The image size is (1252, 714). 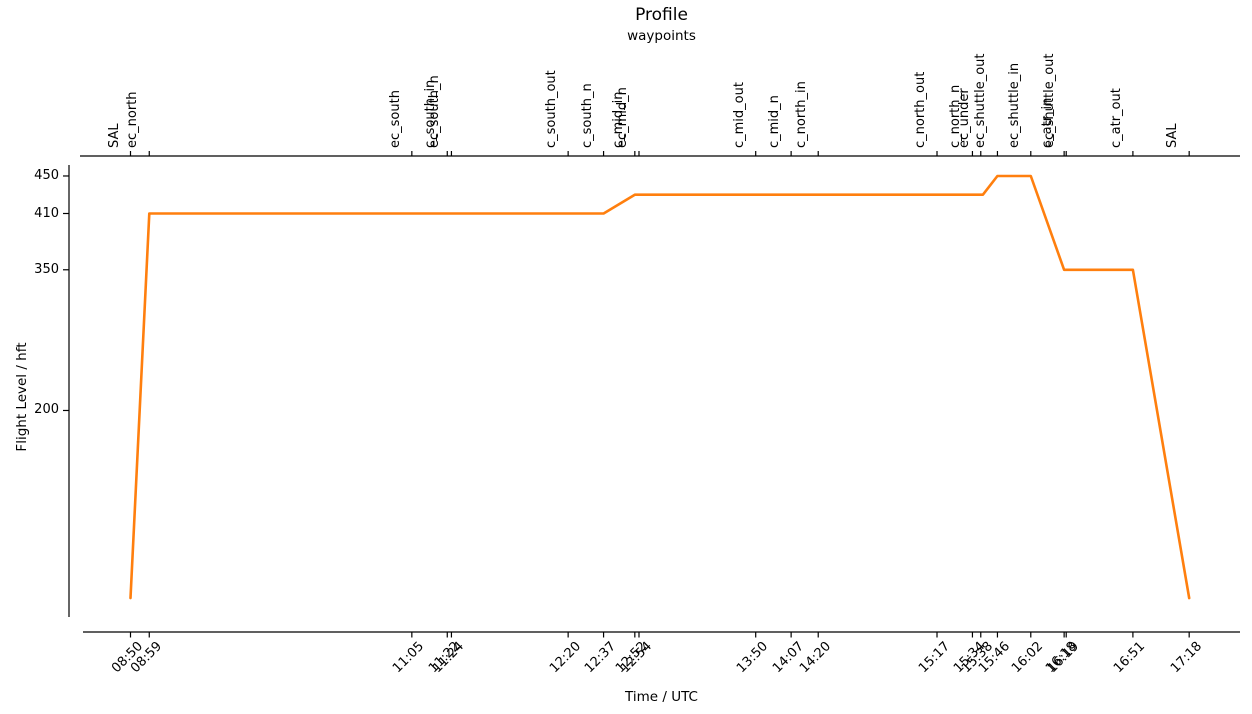 I want to click on x-axis-label: Time / UTC, so click(x=661, y=697).